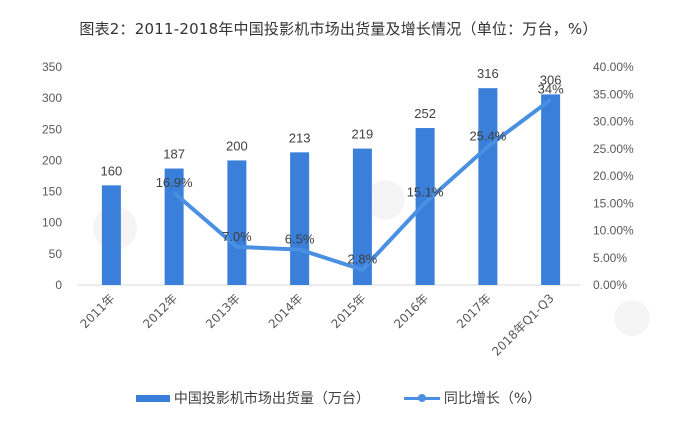 The width and height of the screenshot is (677, 427). What do you see at coordinates (237, 236) in the screenshot?
I see `line-value-label: 7.0%` at bounding box center [237, 236].